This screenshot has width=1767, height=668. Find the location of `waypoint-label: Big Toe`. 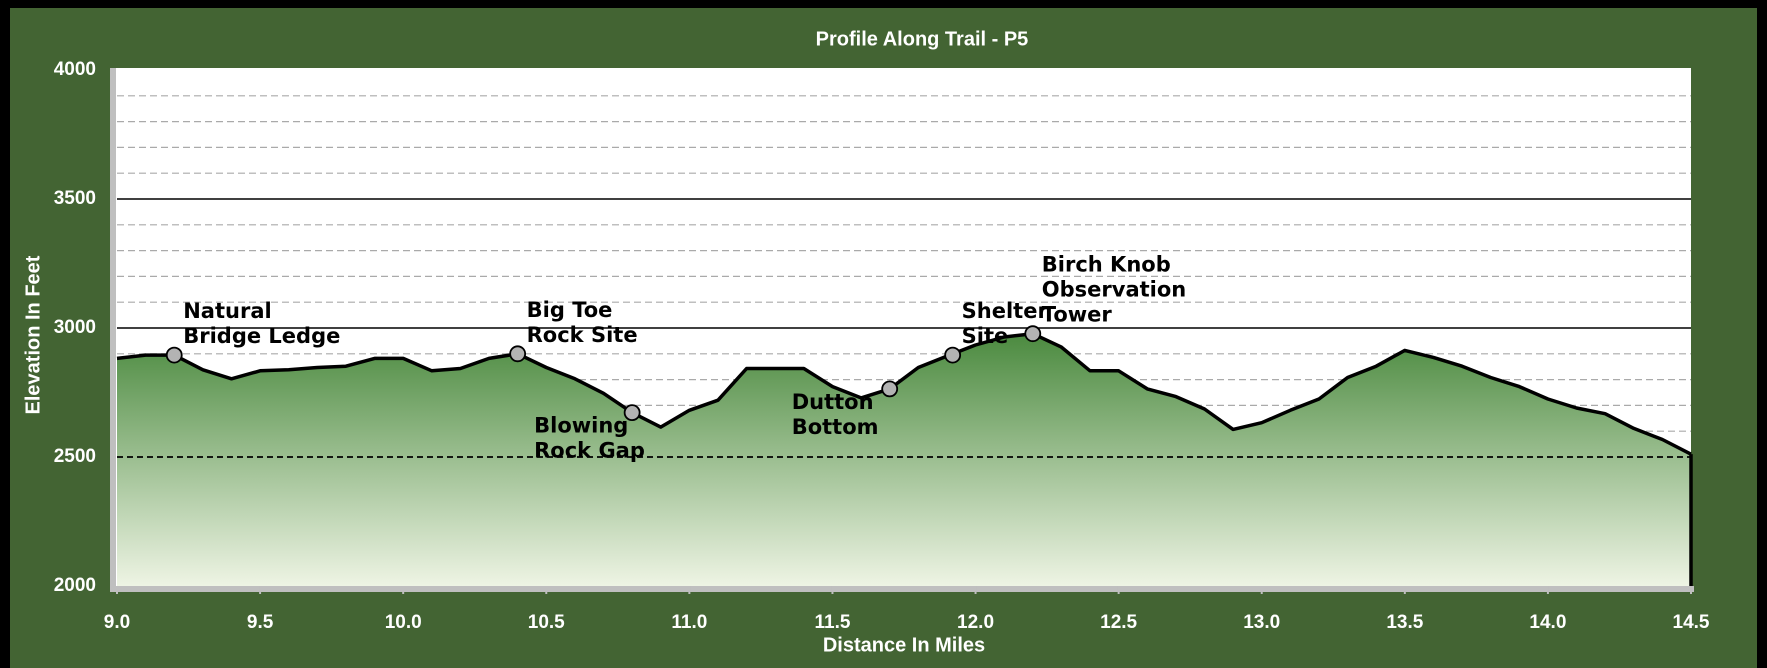

waypoint-label: Big Toe is located at coordinates (570, 310).